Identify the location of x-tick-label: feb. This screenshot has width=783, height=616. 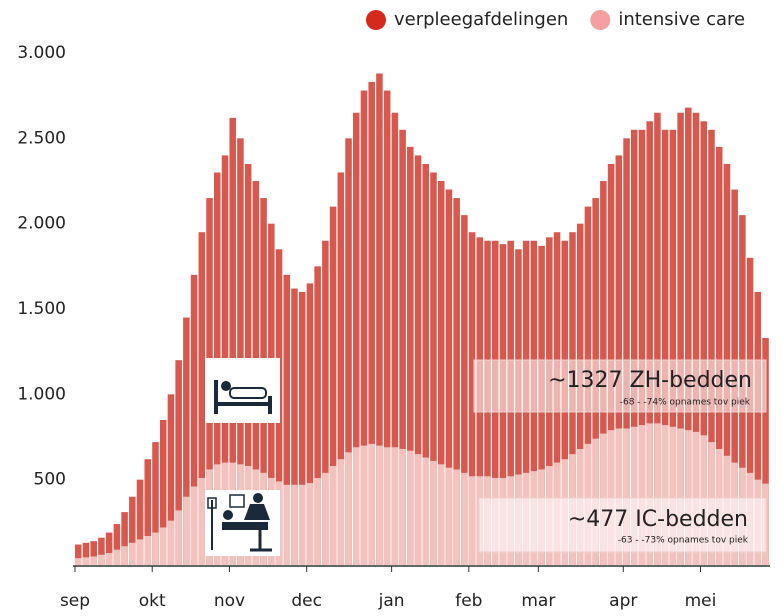
(468, 601).